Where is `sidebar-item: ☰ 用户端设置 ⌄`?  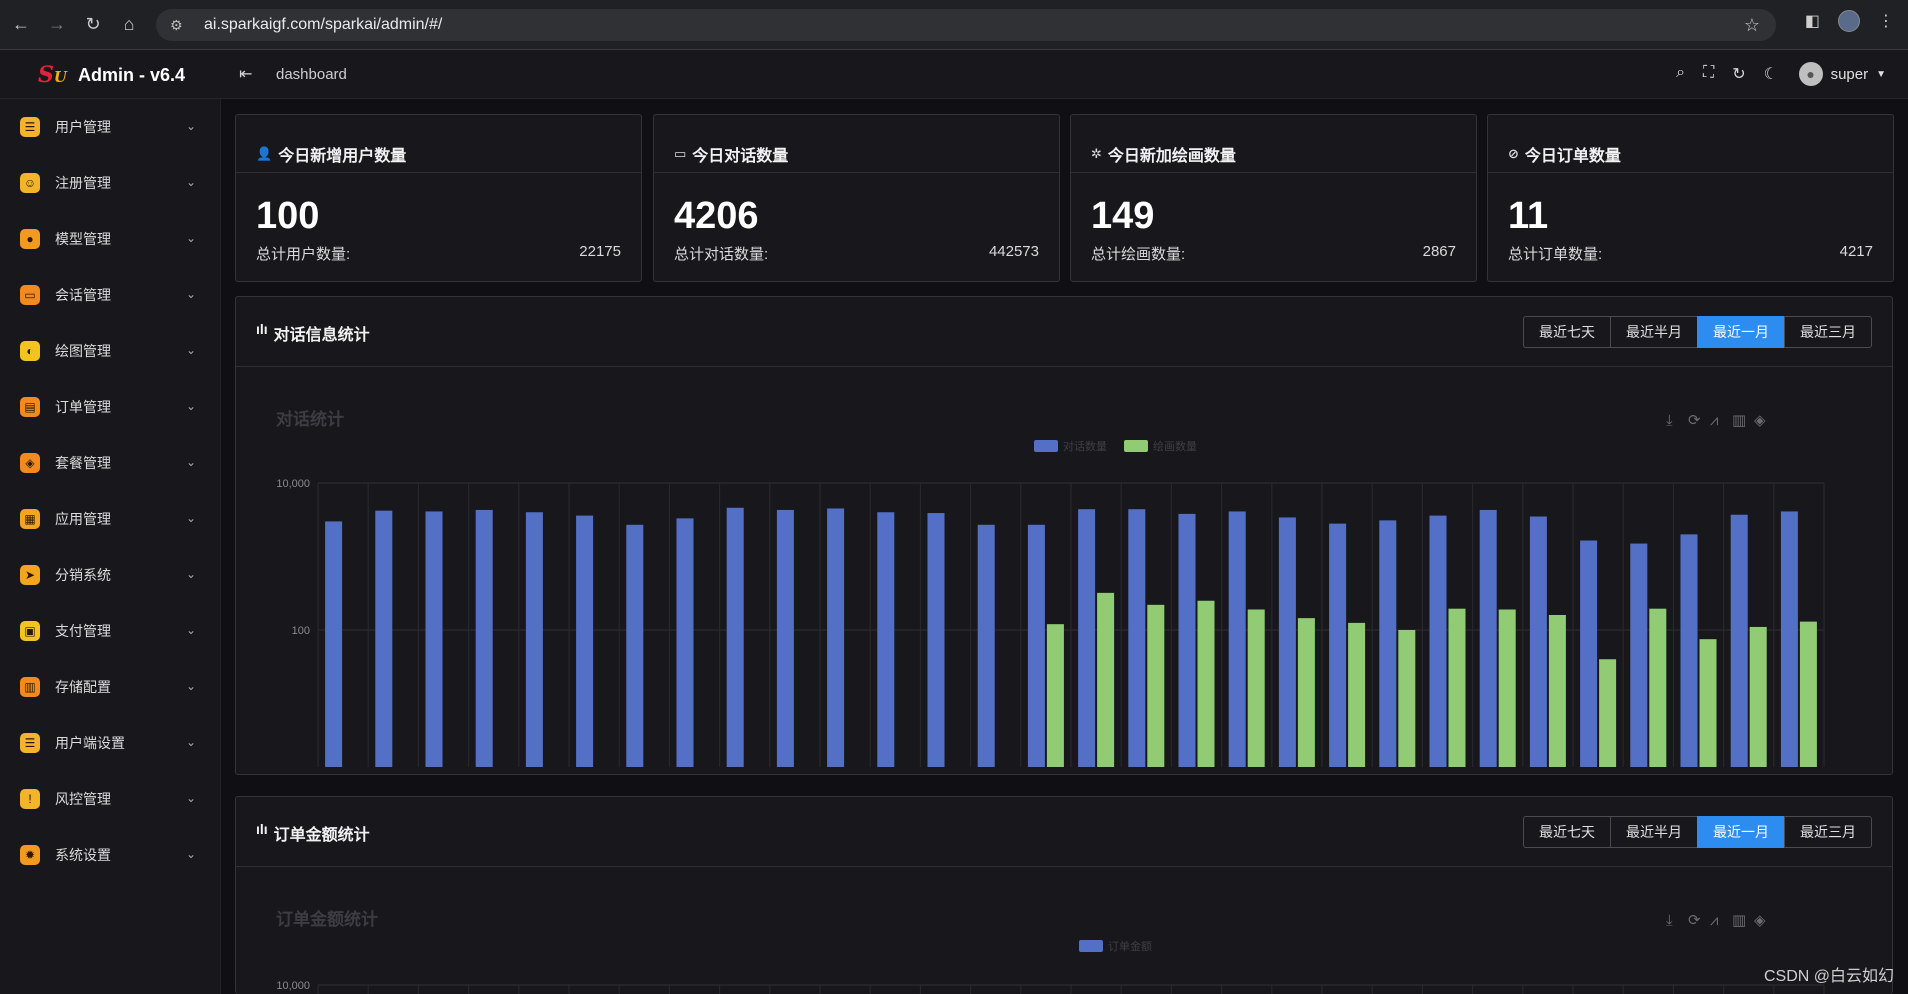
sidebar-item: ☰ 用户端设置 ⌄ is located at coordinates (110, 743).